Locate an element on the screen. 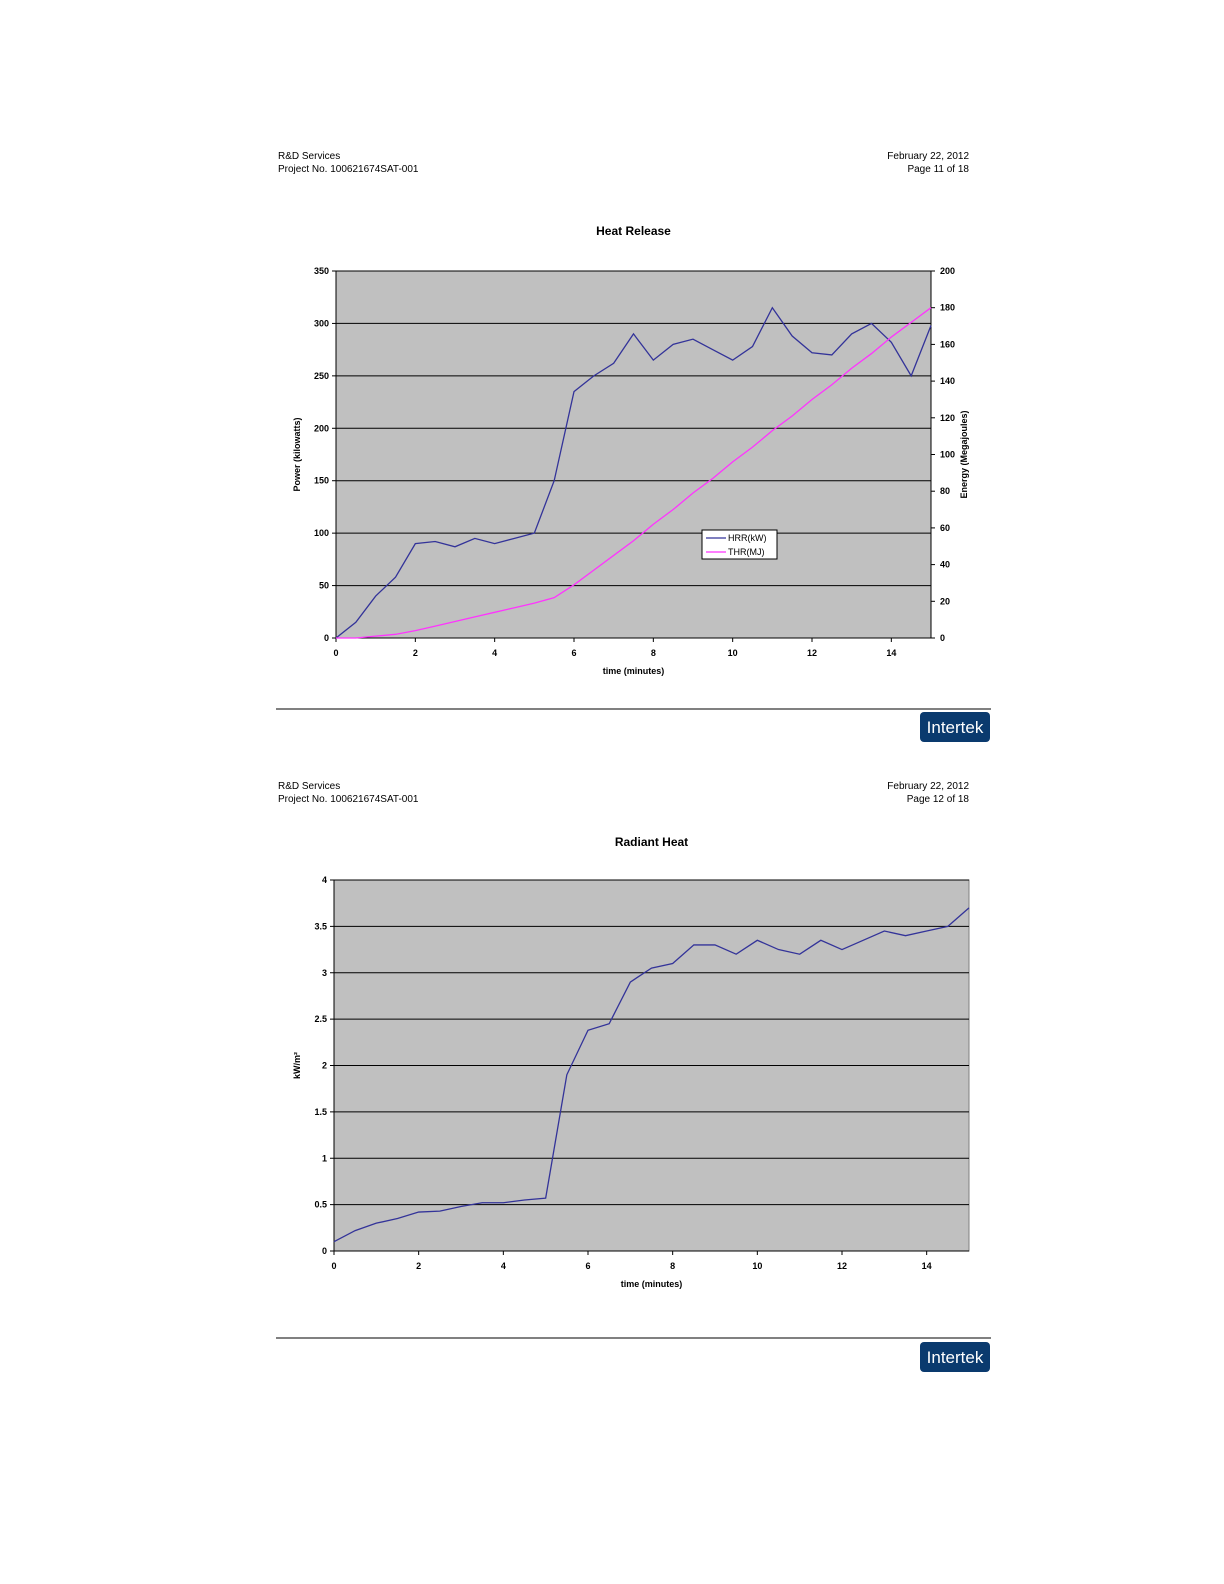 This screenshot has height=1584, width=1224. y-tick-label: 250 is located at coordinates (321, 376).